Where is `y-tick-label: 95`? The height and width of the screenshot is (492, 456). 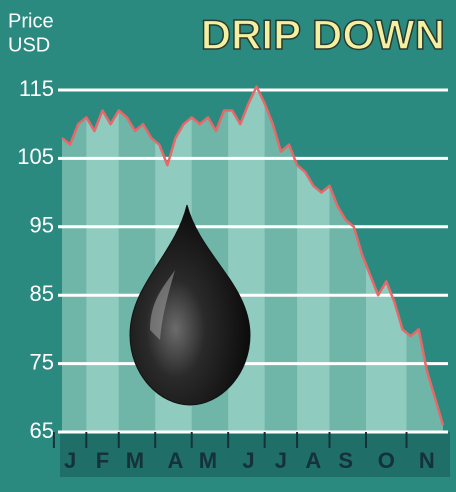
y-tick-label: 95 is located at coordinates (42, 225).